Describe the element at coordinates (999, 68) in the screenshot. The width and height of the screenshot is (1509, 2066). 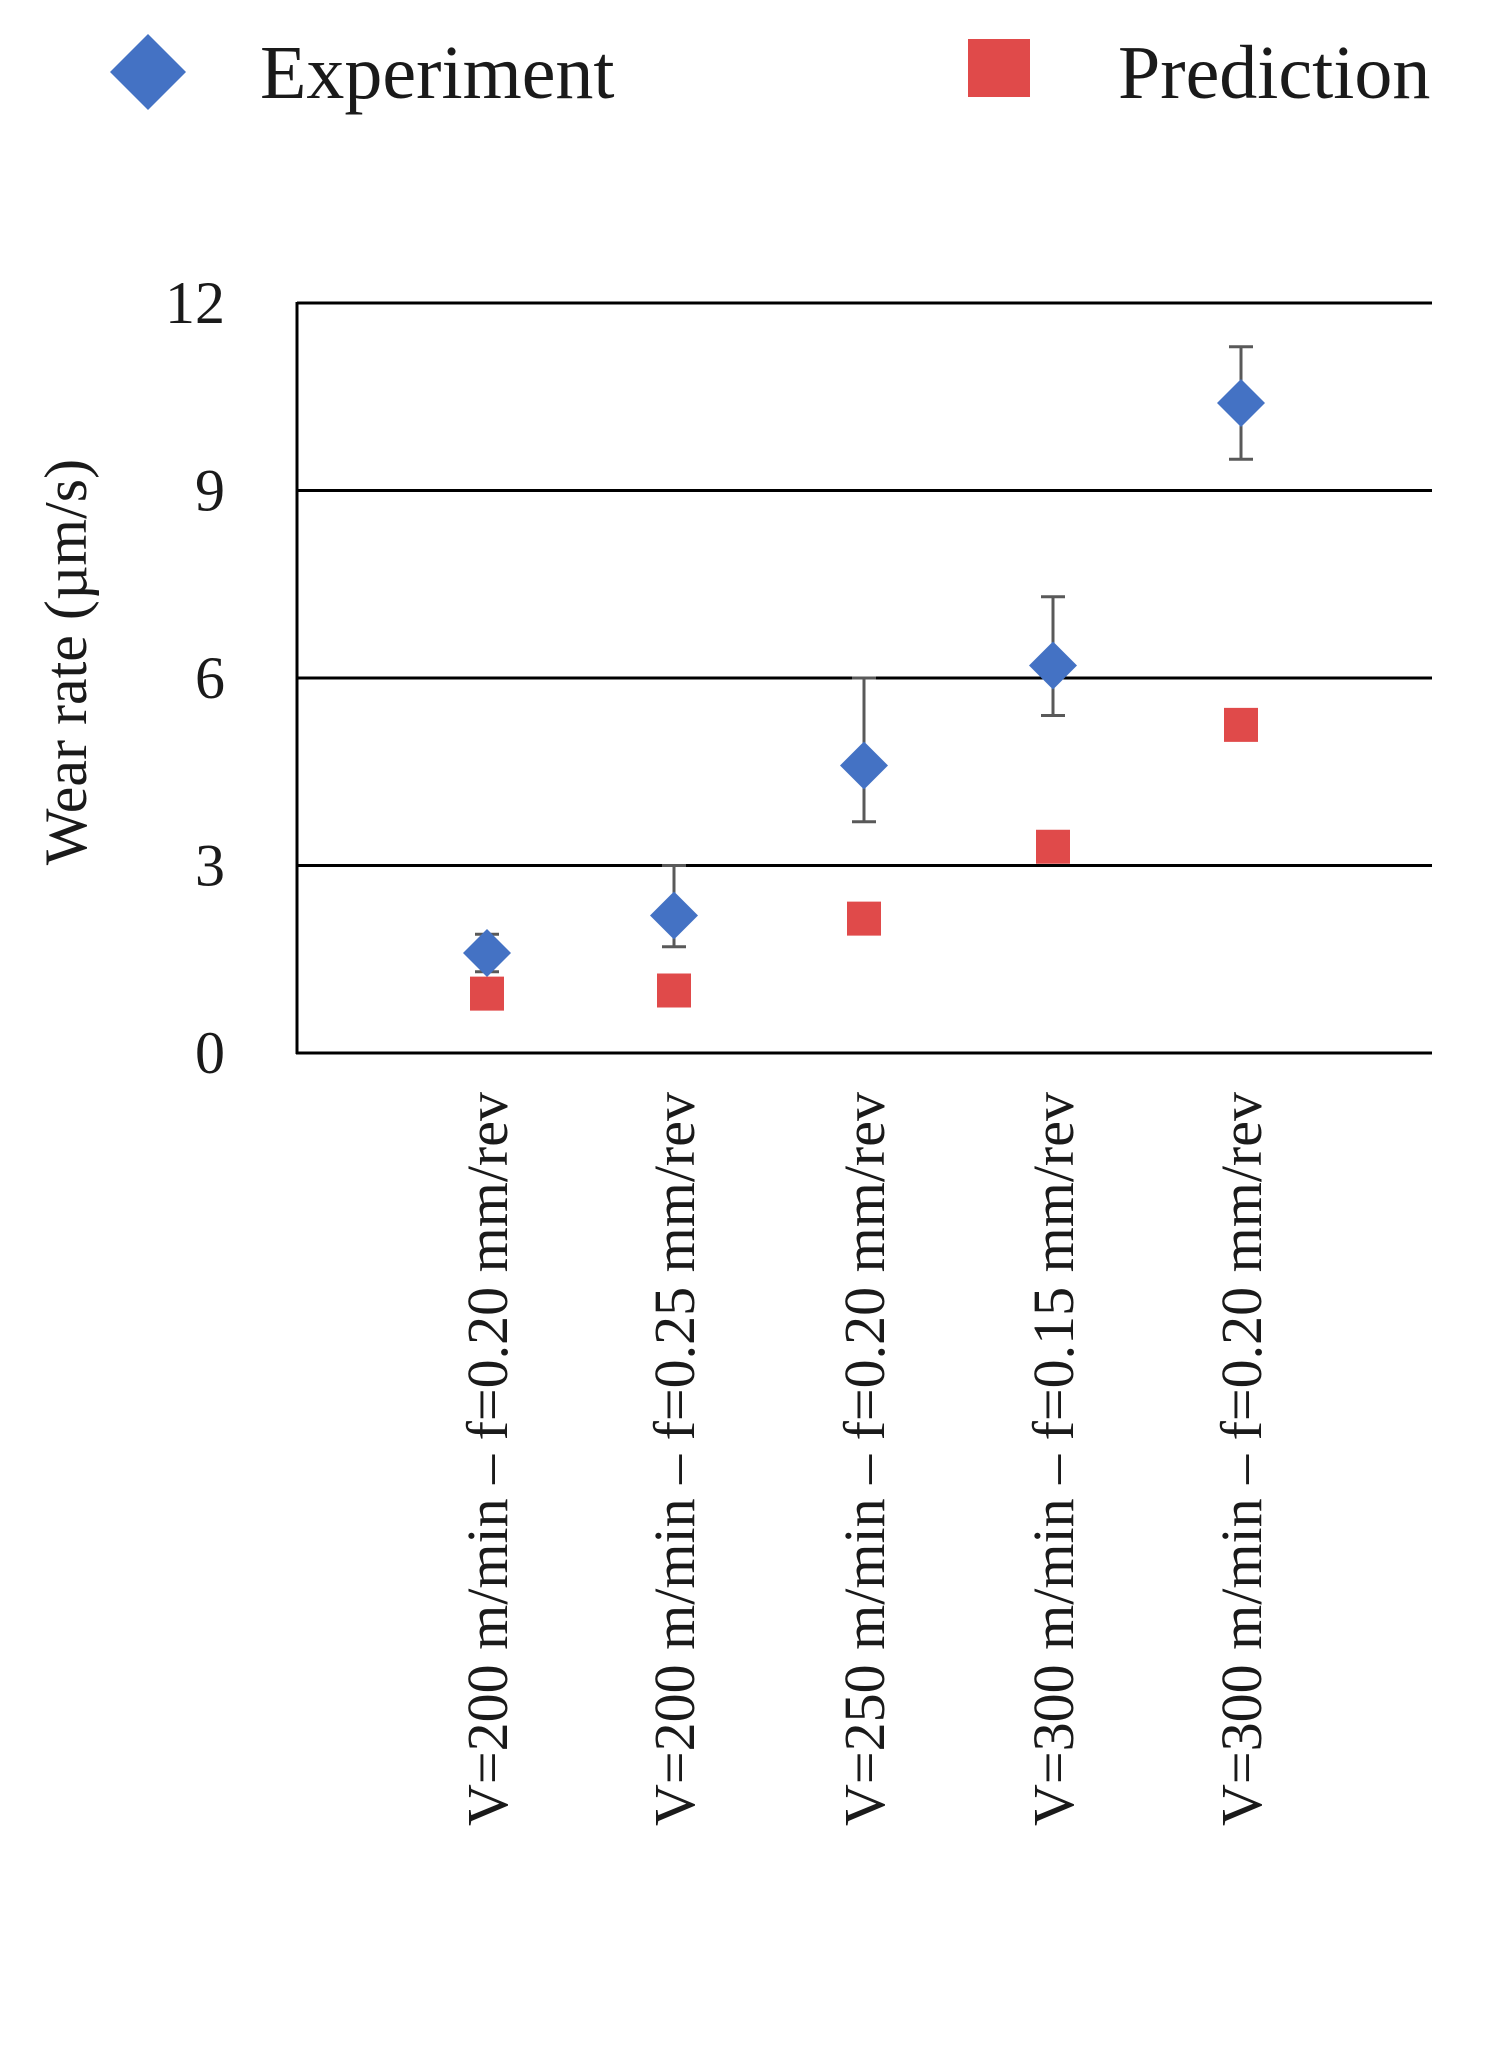
I see `legend-marker-prediction` at that location.